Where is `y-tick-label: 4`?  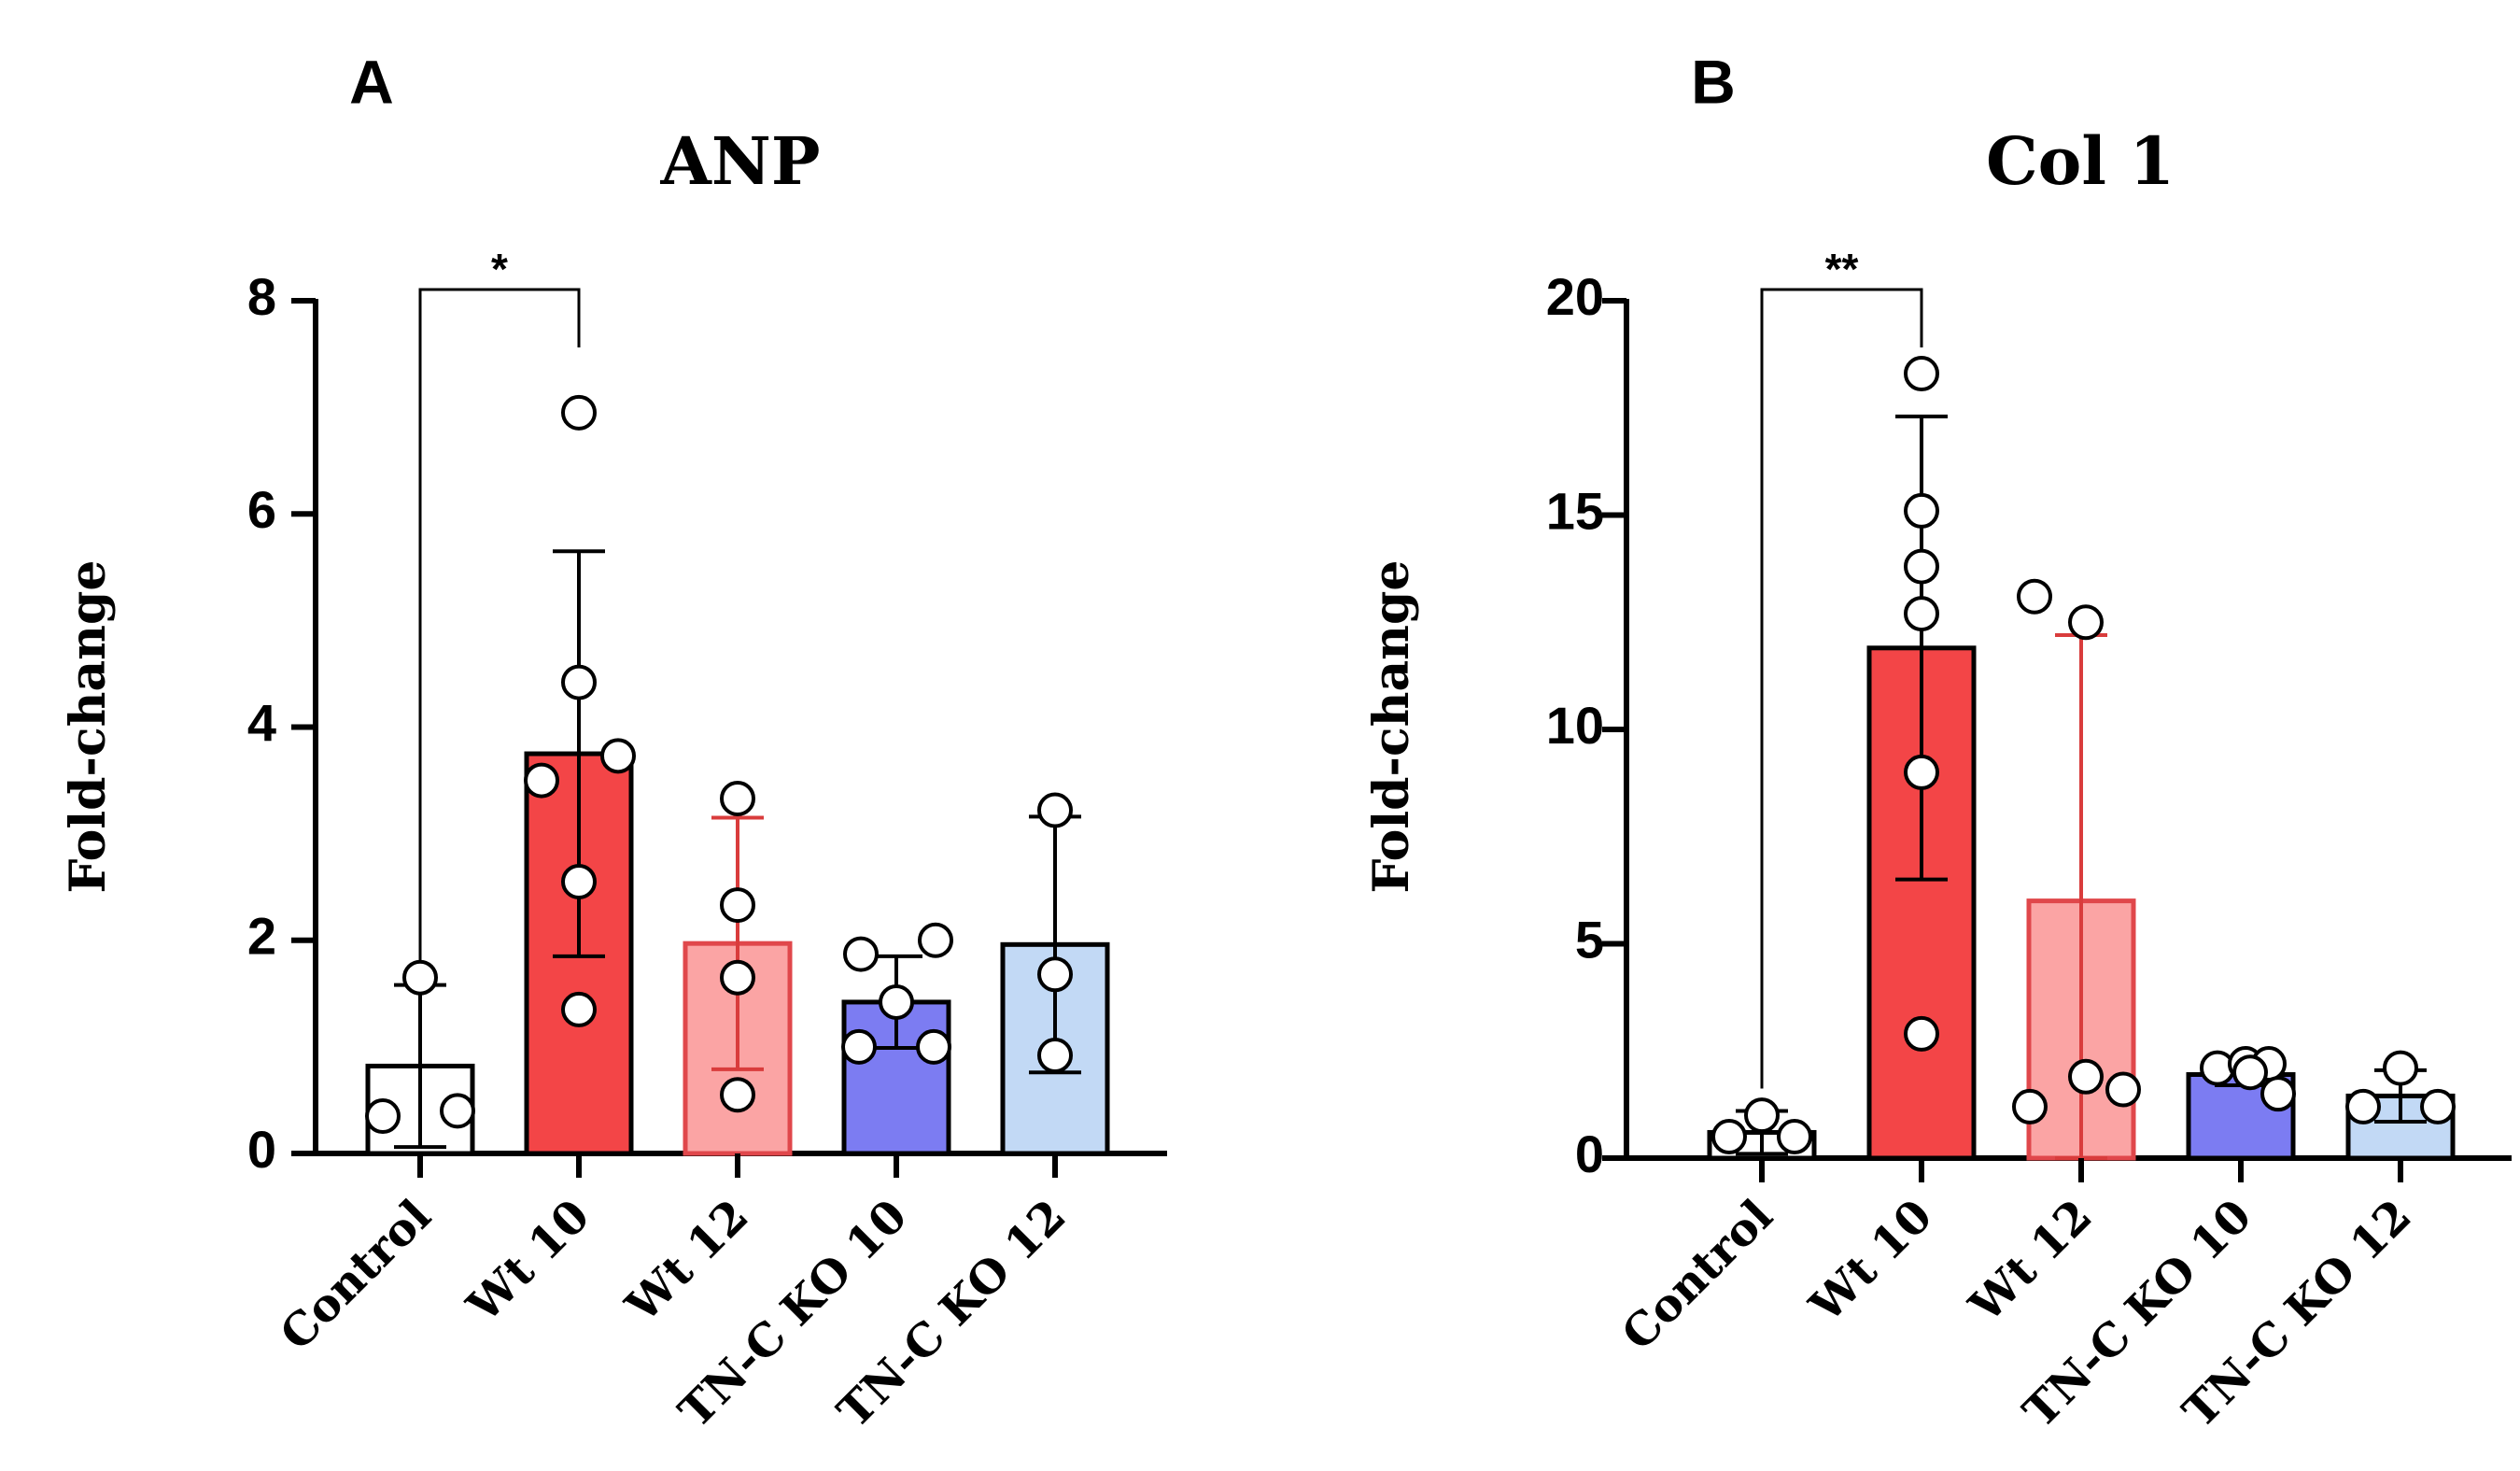
y-tick-label: 4 is located at coordinates (261, 722).